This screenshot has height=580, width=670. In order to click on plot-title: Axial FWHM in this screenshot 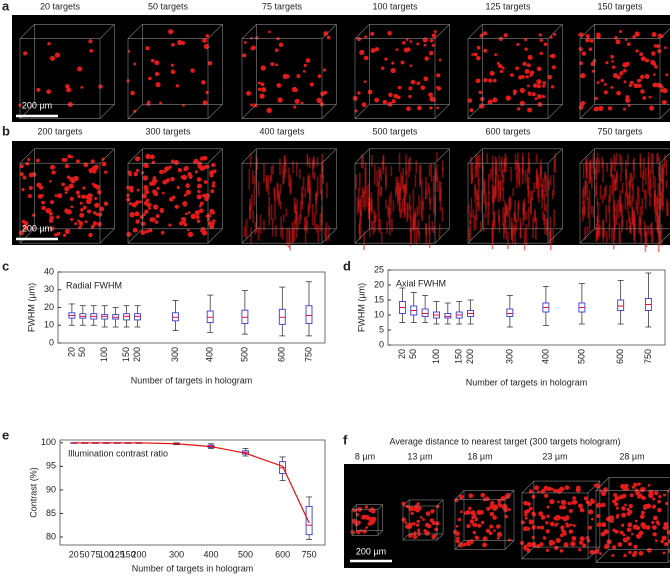, I will do `click(421, 283)`.